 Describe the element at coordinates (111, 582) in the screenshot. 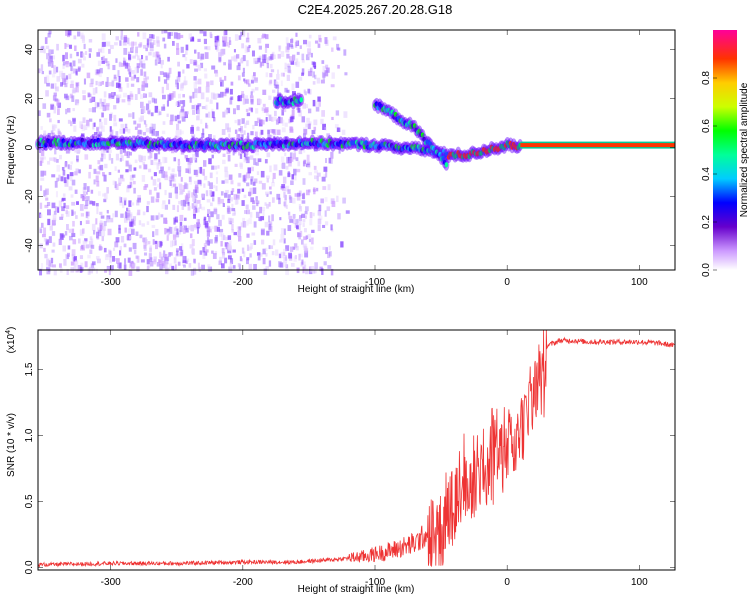

I see `snr-x-tick-label: -300` at that location.